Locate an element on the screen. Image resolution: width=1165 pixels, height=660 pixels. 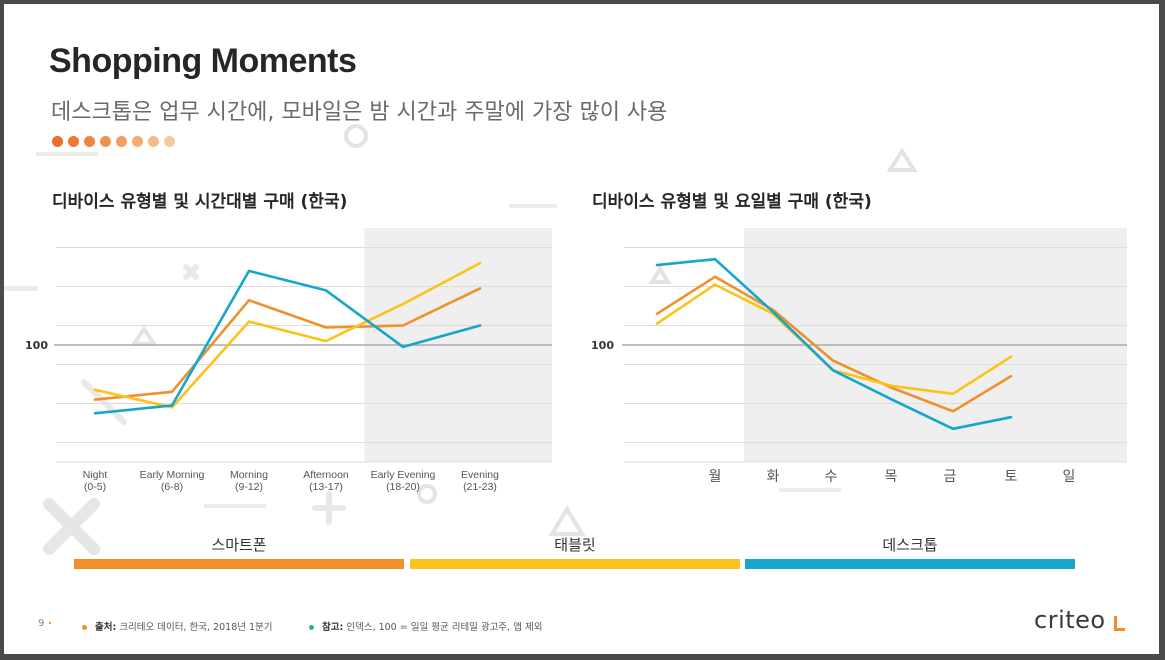
source-text: 크리테오 데이터, 한국, 2018년 1분기 is located at coordinates (196, 627).